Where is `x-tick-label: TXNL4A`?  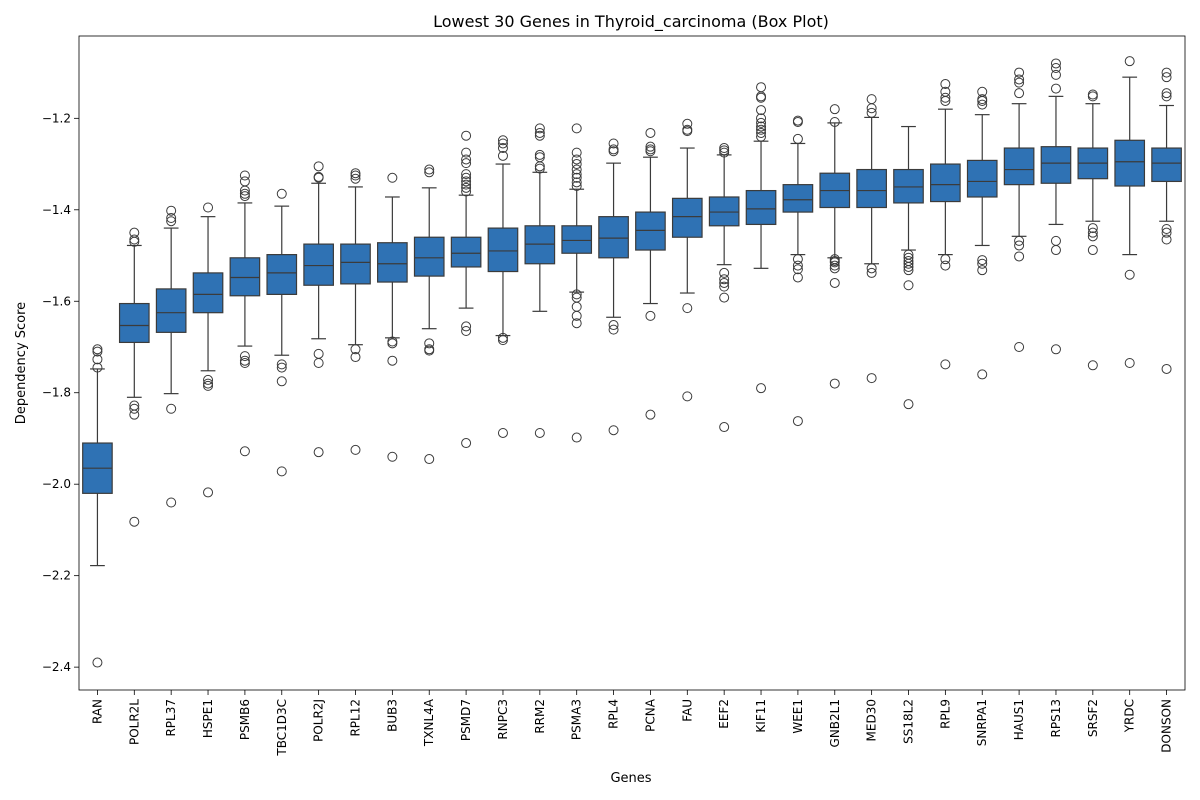
x-tick-label: TXNL4A is located at coordinates (429, 722).